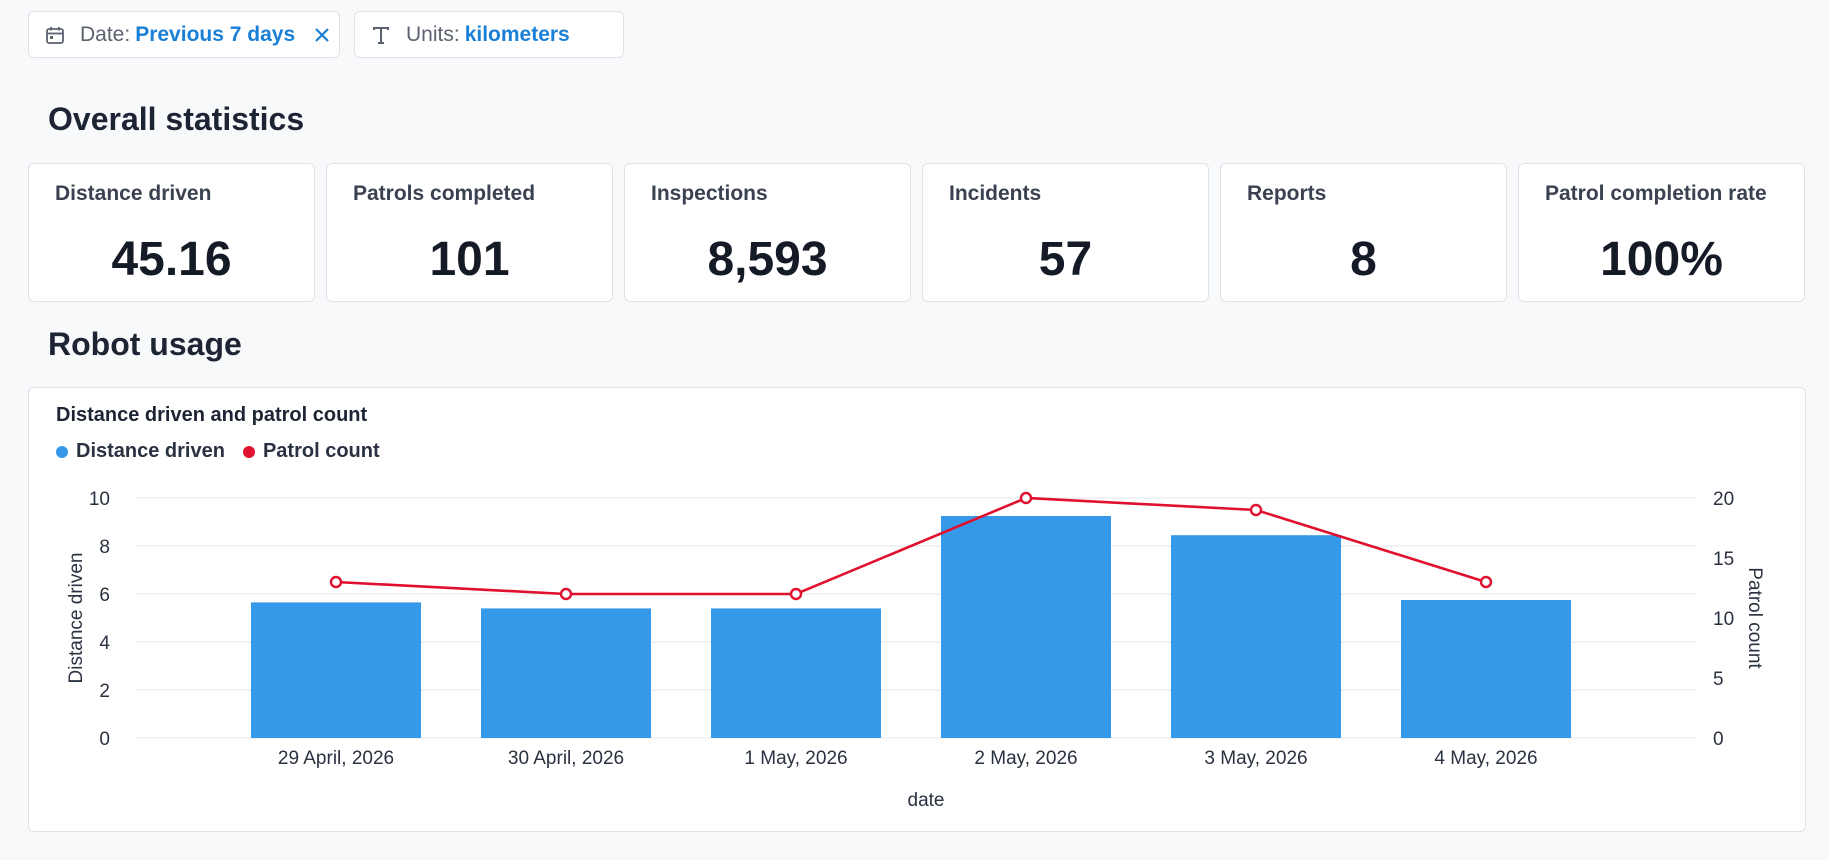 The width and height of the screenshot is (1829, 860). I want to click on x-tick-label: 1 May, 2026, so click(795, 758).